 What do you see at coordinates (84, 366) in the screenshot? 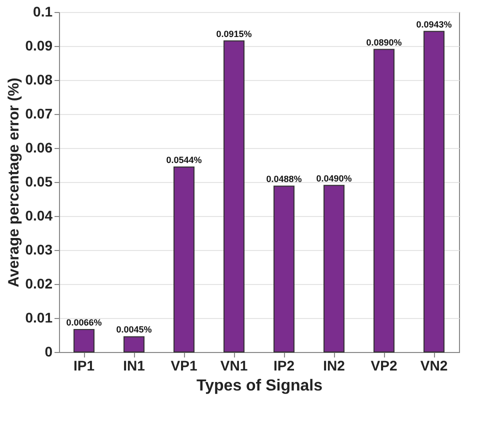
I see `x-tick-label: IP1` at bounding box center [84, 366].